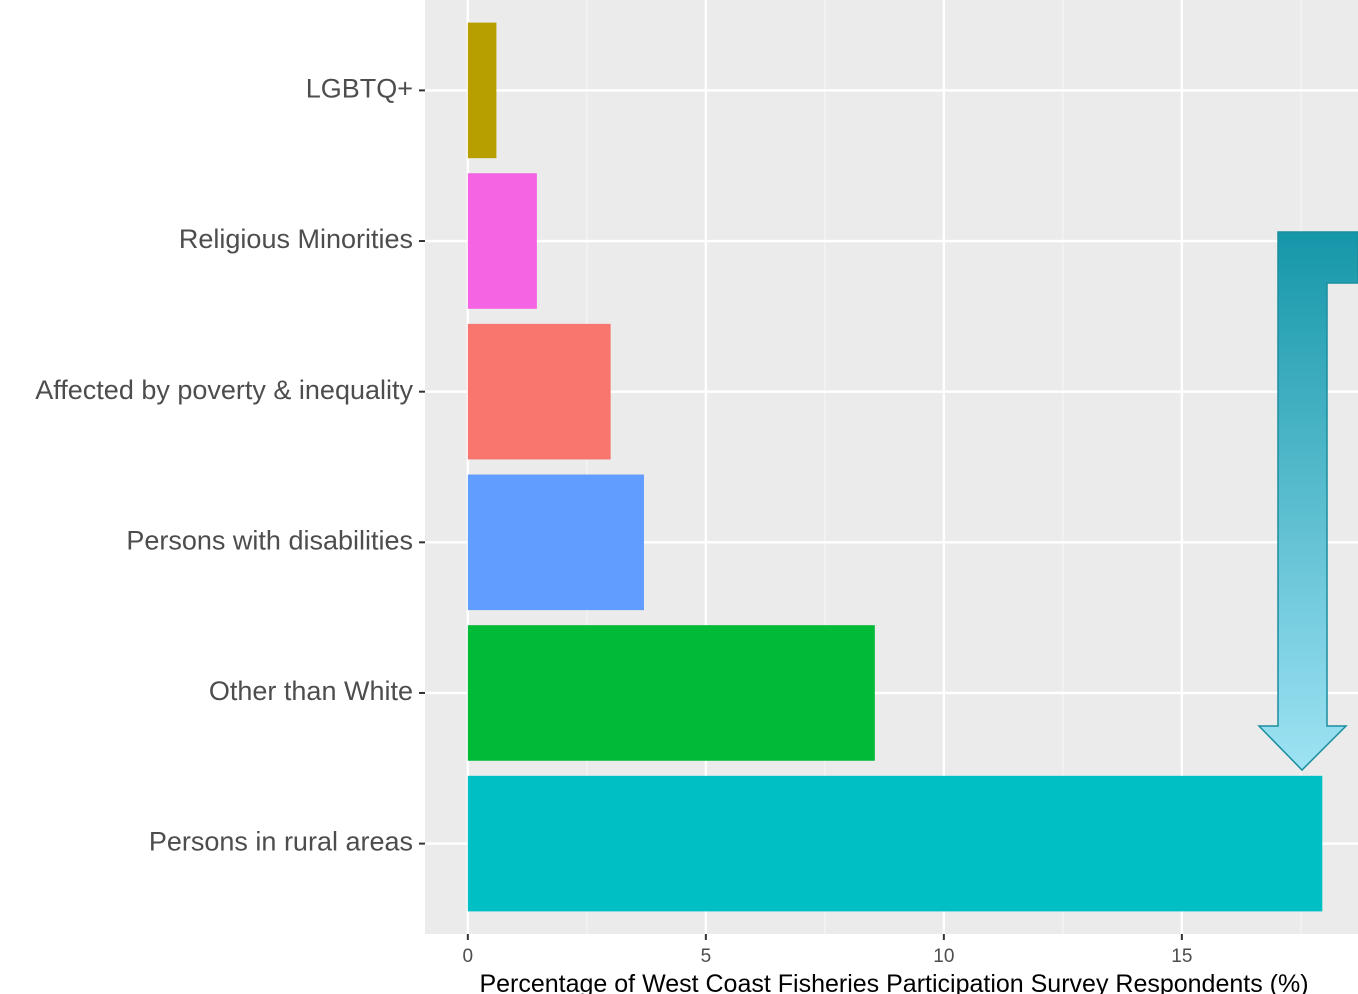  I want to click on y-tick-label: Religious Minorities, so click(296, 239).